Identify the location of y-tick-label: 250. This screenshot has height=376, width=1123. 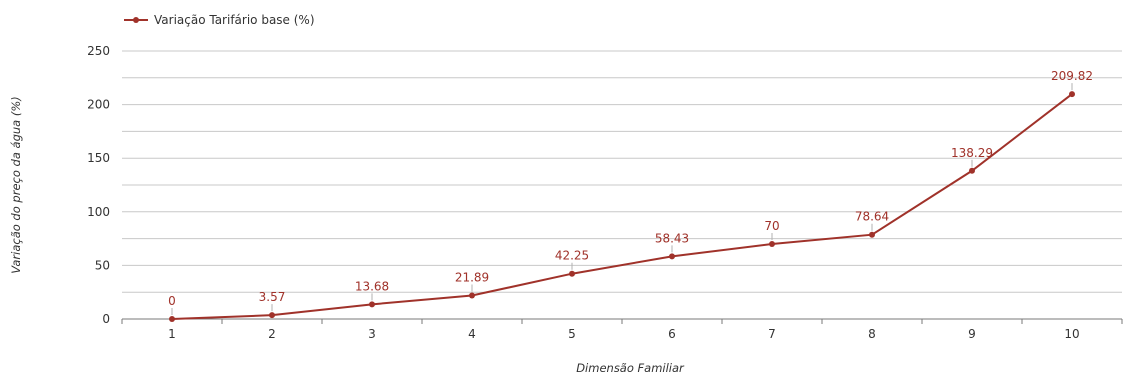
(98, 51).